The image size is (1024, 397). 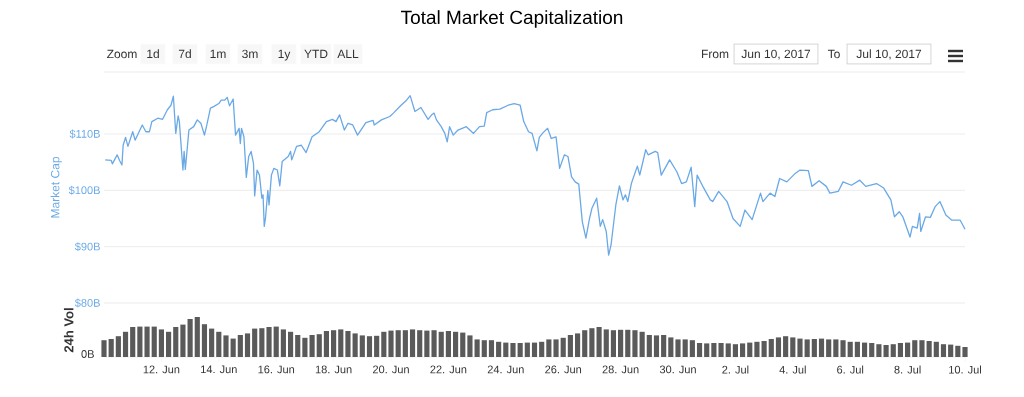 What do you see at coordinates (276, 369) in the screenshot?
I see `x-tick-label: 16. Jun` at bounding box center [276, 369].